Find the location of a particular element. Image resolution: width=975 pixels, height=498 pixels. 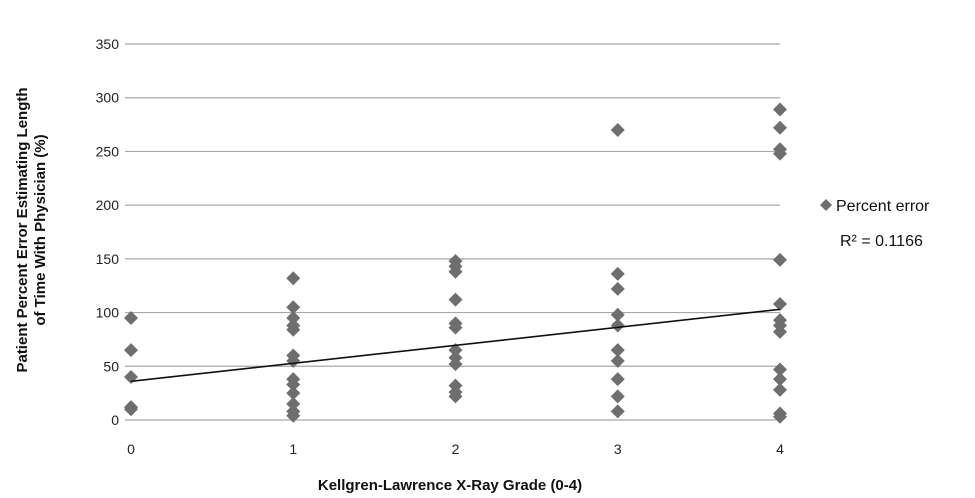

legend-marker is located at coordinates (826, 205).